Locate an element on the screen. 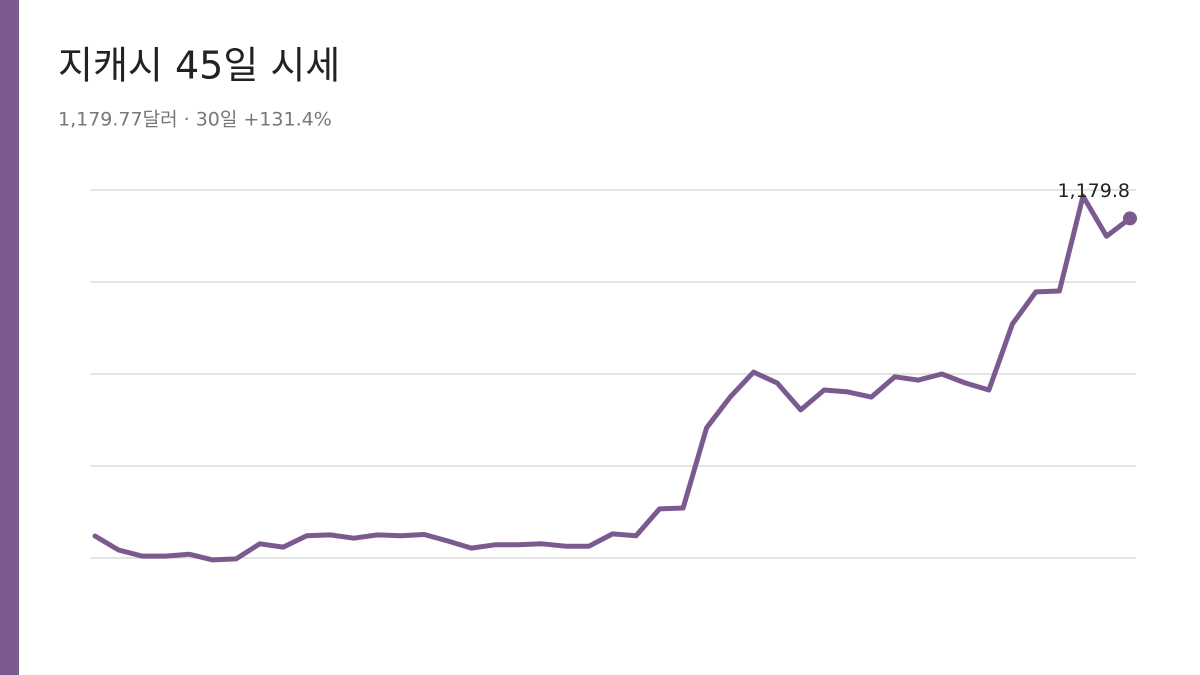  value-label: 1,179.8 is located at coordinates (1093, 191).